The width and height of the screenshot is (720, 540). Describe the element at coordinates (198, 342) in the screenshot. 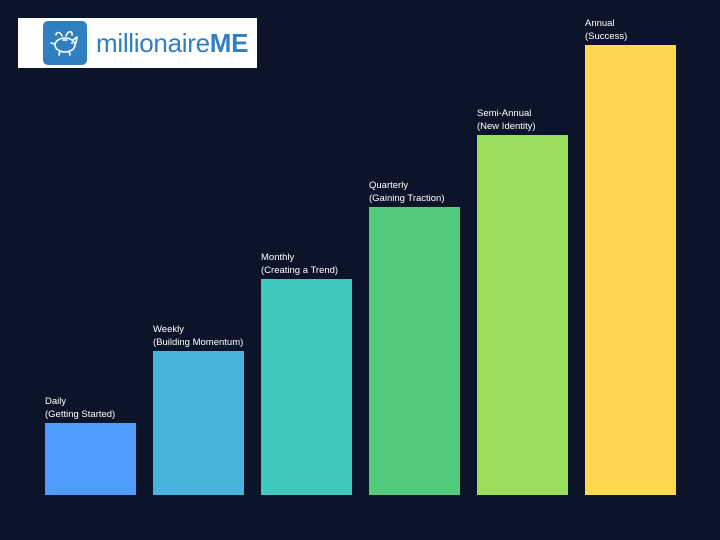

I see `bar-sublabel: (Building Momentum)` at that location.